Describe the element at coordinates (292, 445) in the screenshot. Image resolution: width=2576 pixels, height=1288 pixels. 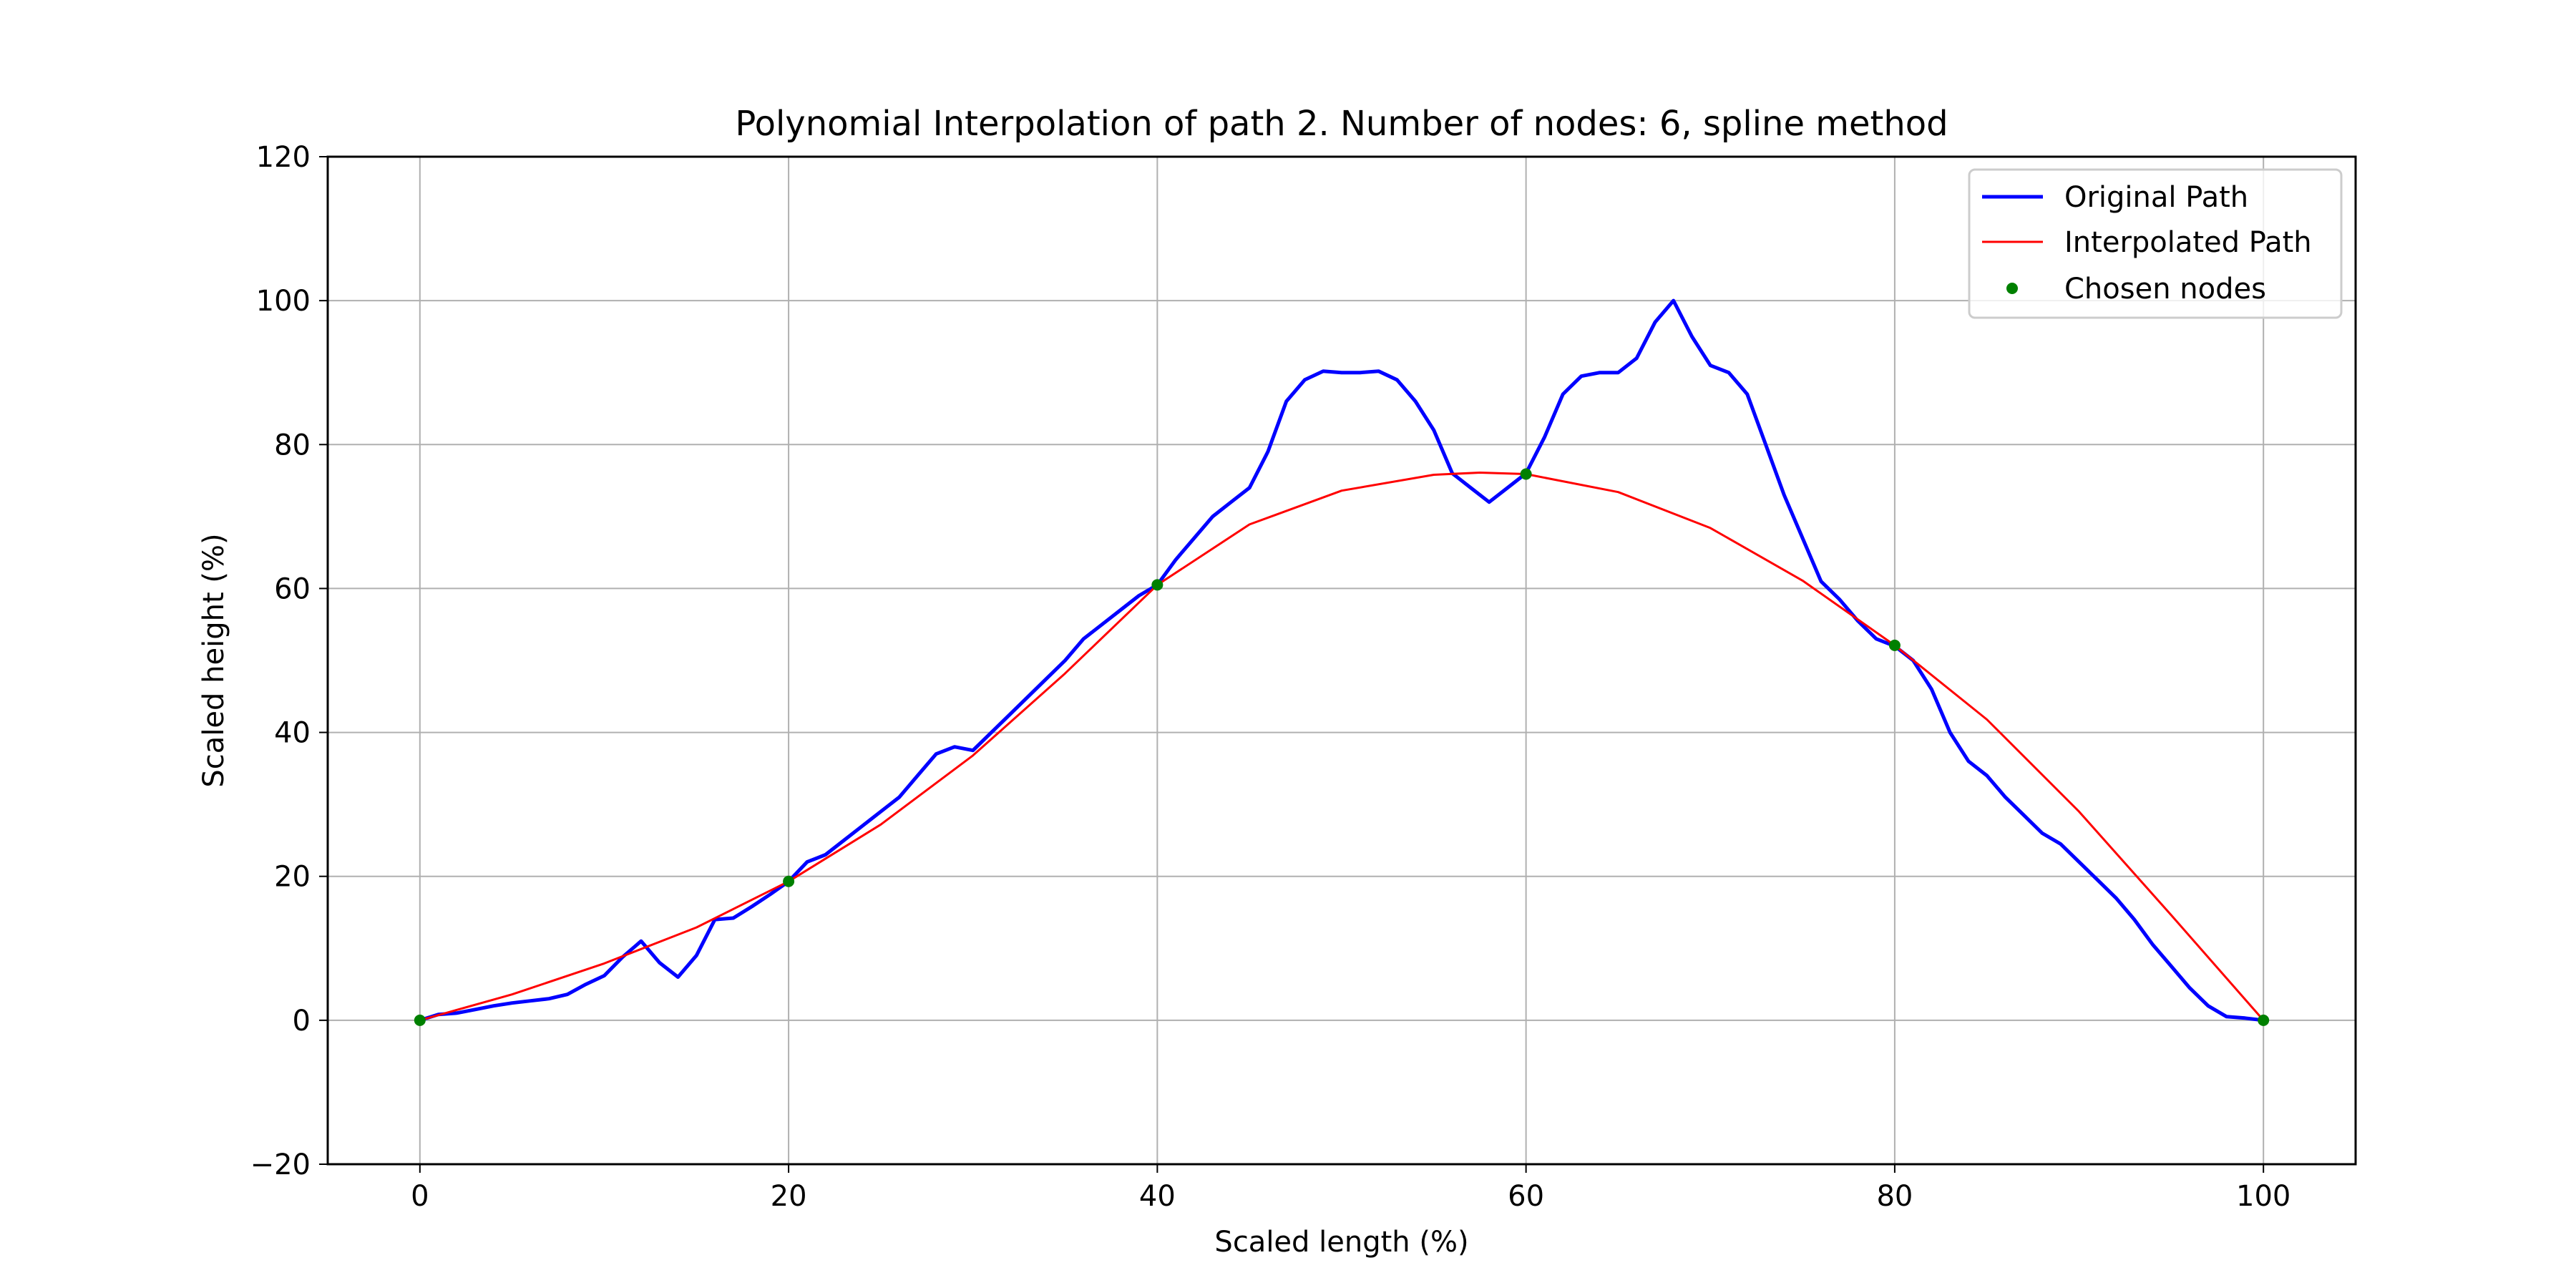
I see `y-tick-label: 80` at that location.